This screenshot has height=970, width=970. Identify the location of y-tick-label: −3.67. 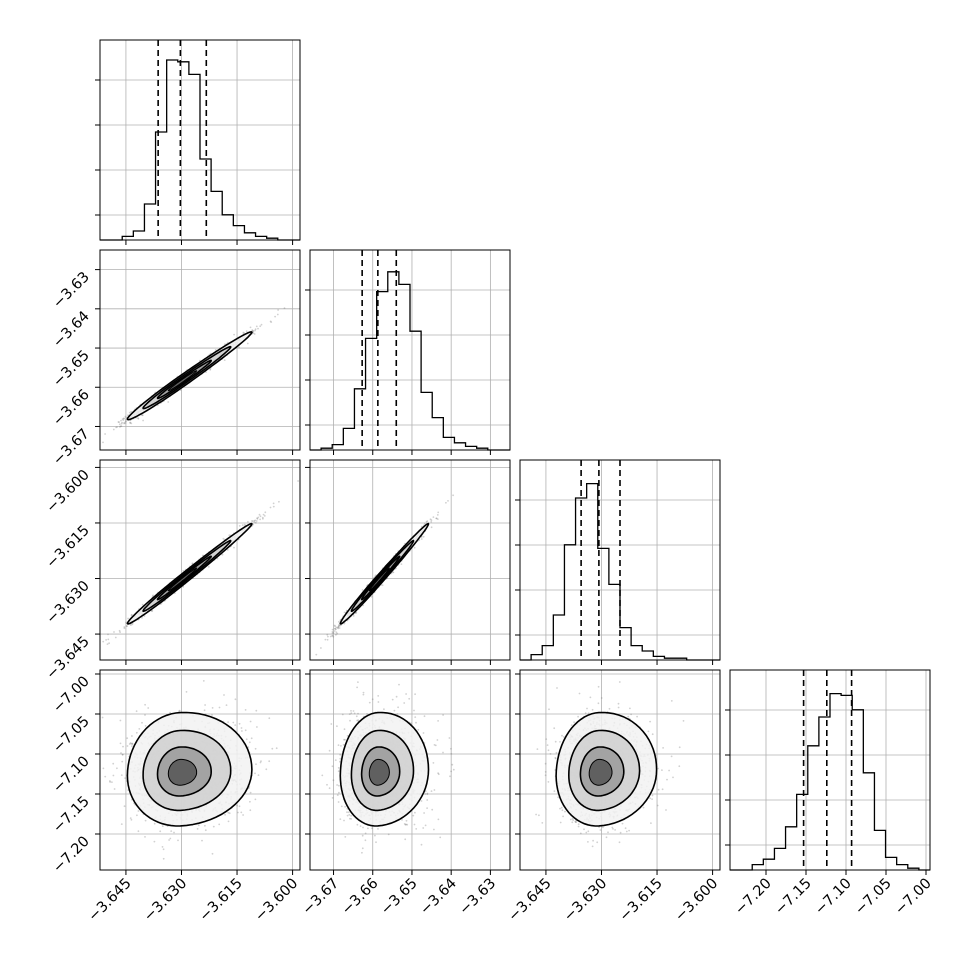
(71, 447).